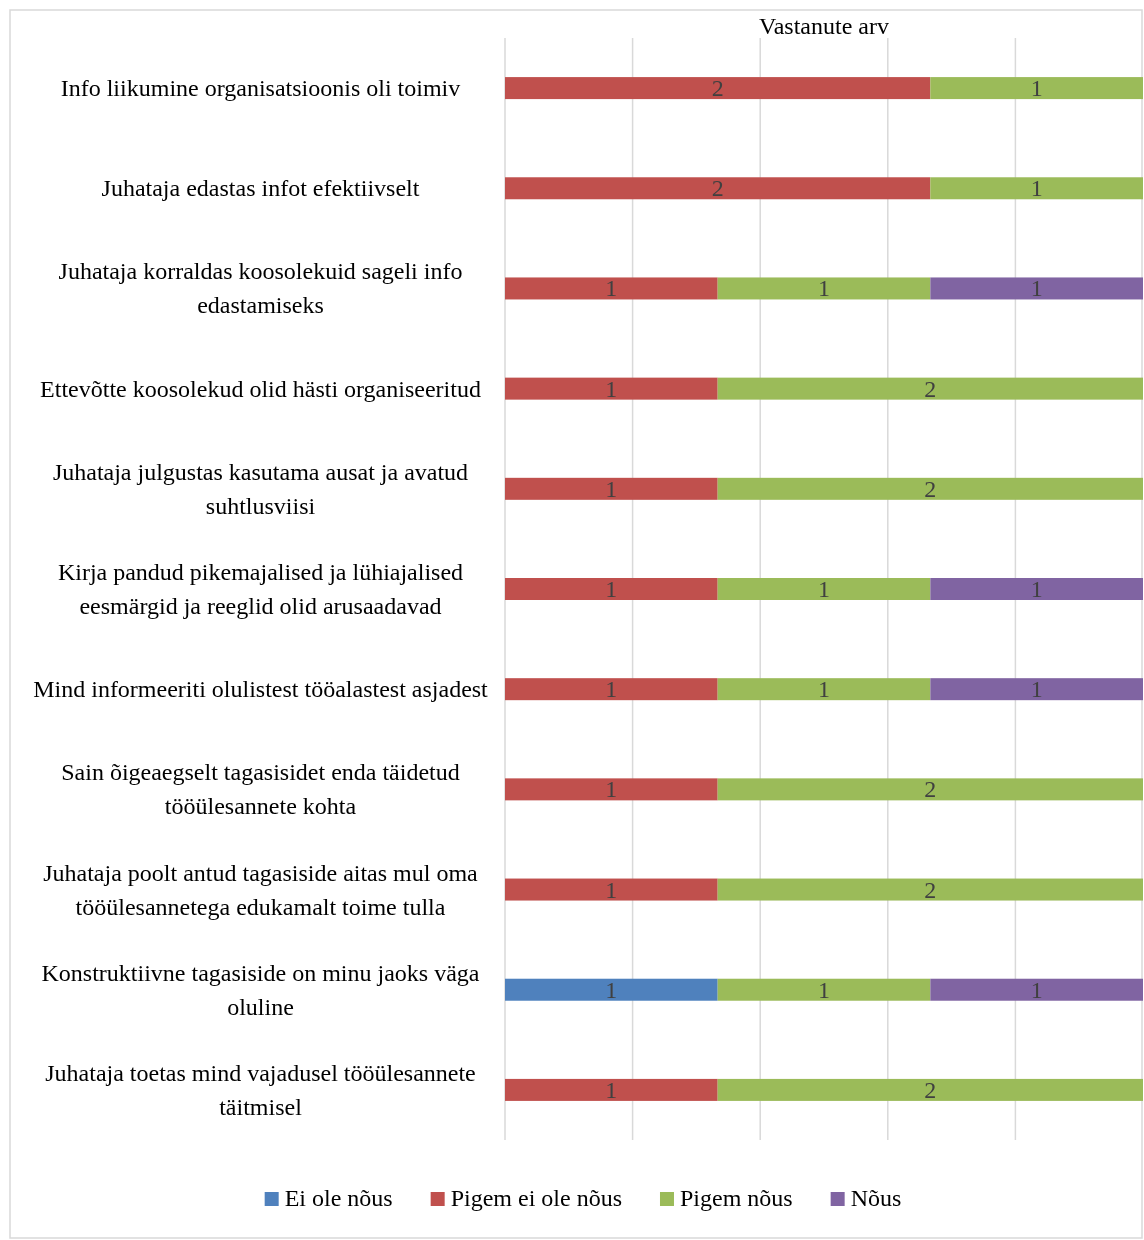 Image resolution: width=1144 pixels, height=1240 pixels. Describe the element at coordinates (536, 1198) in the screenshot. I see `legend-label: Pigem ei ole nõus` at that location.